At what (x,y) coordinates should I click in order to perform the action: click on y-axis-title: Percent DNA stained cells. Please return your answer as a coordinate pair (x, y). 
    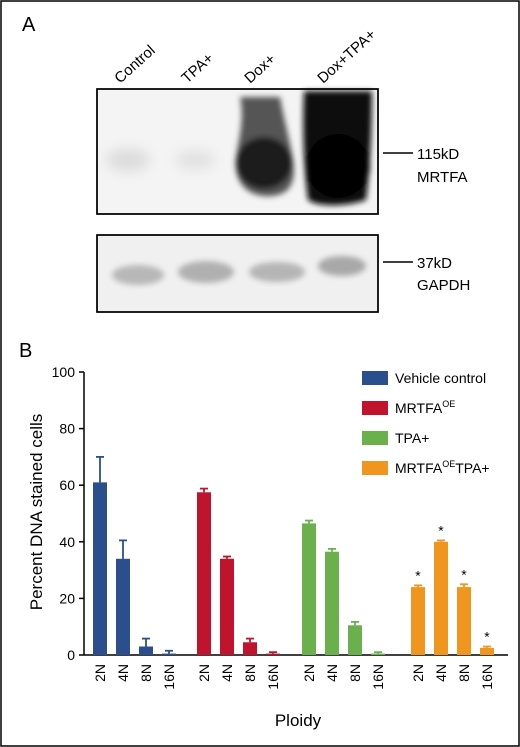
    Looking at the image, I should click on (36, 512).